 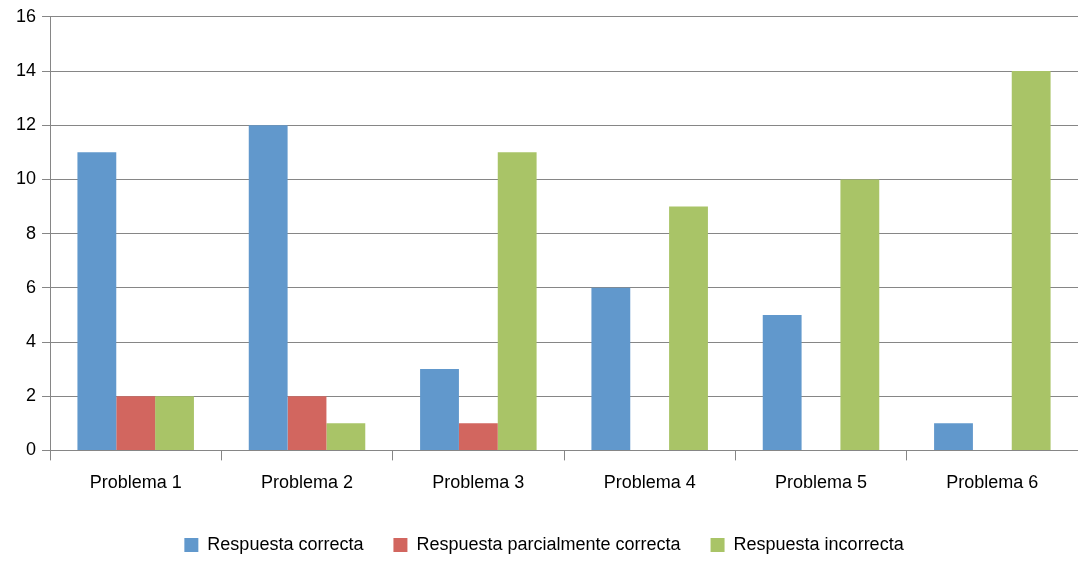 I want to click on legend-label: Respuesta correcta, so click(x=286, y=543).